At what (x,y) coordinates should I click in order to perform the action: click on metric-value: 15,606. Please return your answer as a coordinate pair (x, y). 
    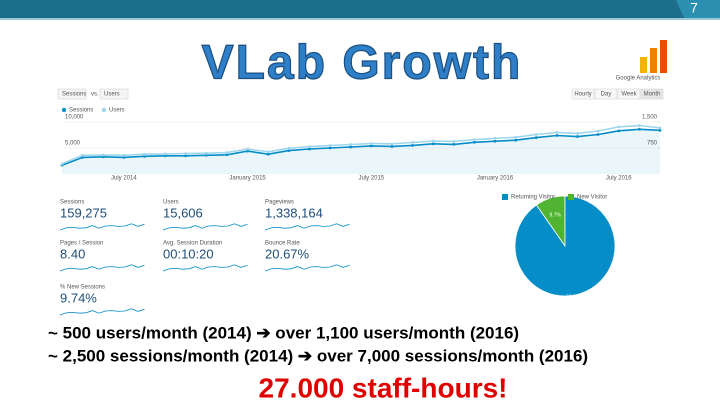
    Looking at the image, I should click on (183, 212).